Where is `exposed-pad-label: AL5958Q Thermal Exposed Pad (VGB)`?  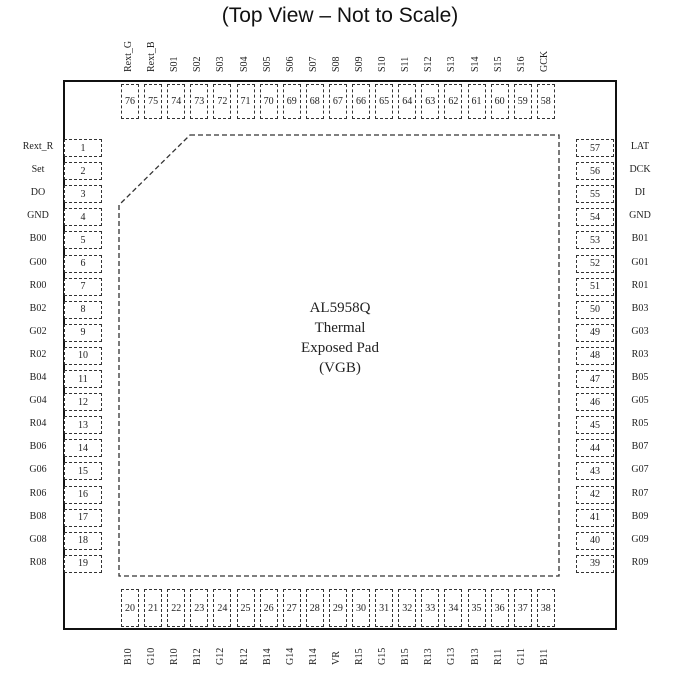 exposed-pad-label: AL5958Q Thermal Exposed Pad (VGB) is located at coordinates (340, 338).